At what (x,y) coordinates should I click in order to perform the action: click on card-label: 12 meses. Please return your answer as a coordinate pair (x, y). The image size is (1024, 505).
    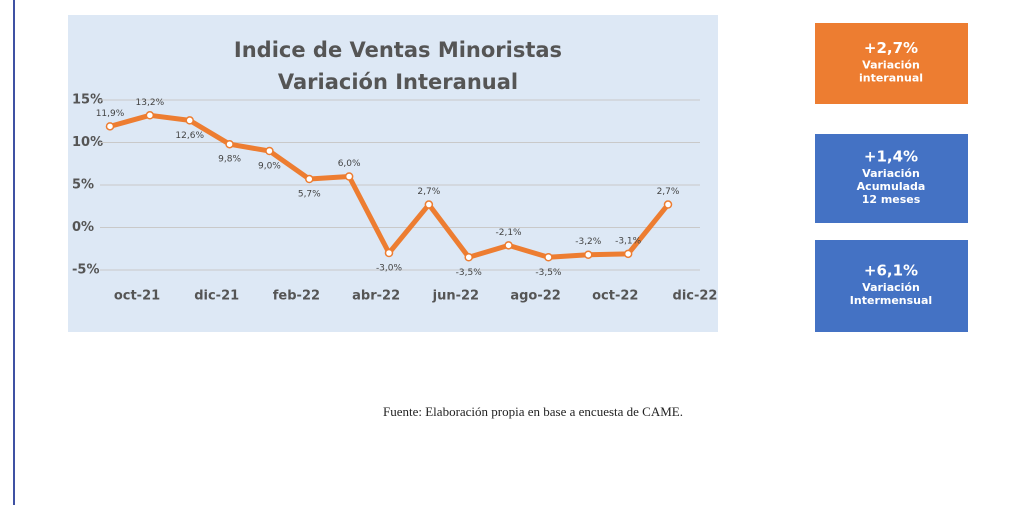
    Looking at the image, I should click on (891, 199).